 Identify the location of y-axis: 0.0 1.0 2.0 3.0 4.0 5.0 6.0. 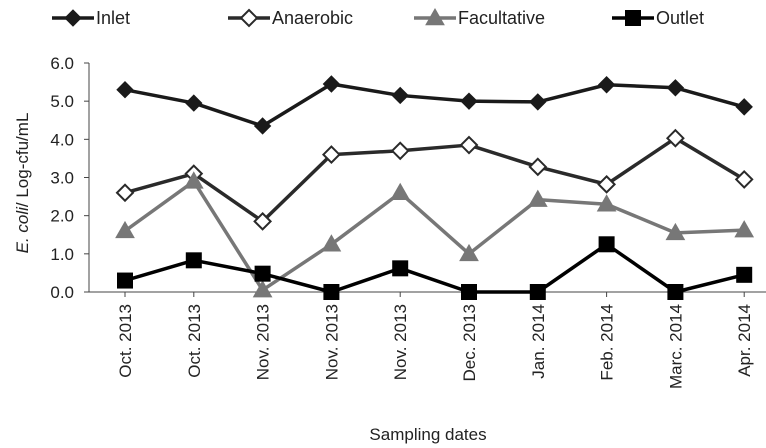
(70, 178).